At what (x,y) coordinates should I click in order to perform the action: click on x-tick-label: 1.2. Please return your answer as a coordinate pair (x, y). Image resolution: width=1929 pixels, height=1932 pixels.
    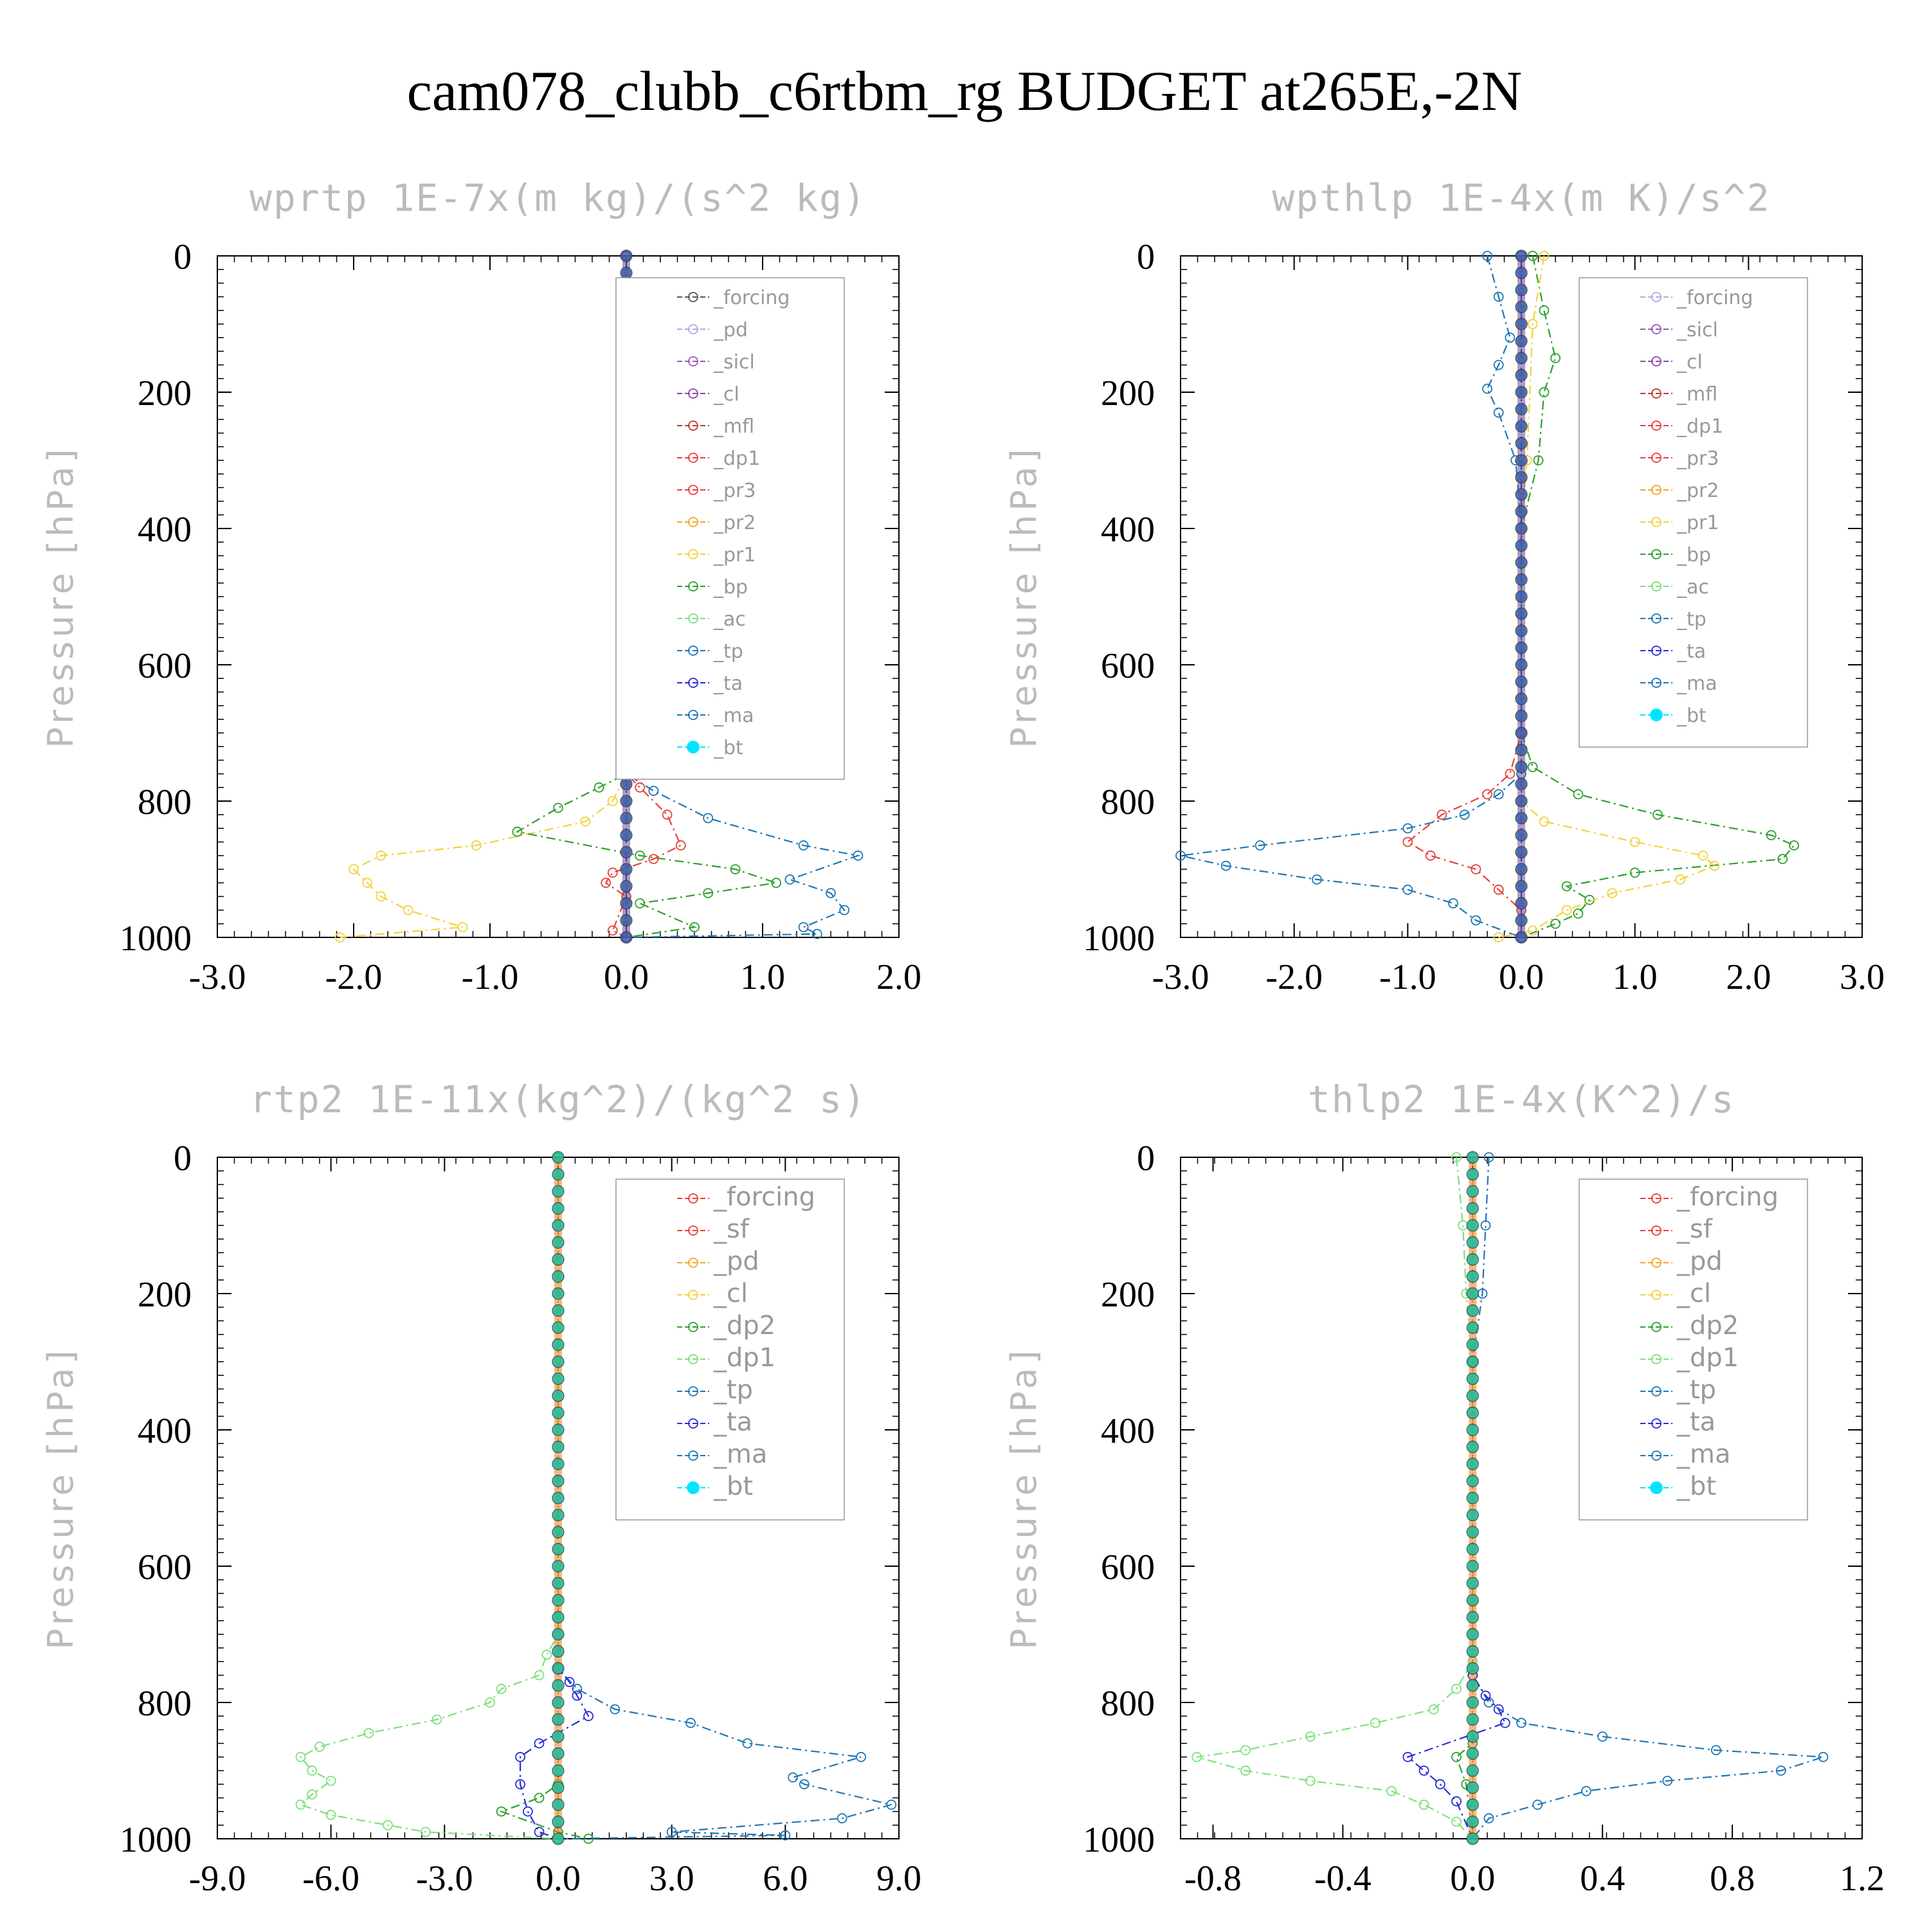
    Looking at the image, I should click on (1862, 1879).